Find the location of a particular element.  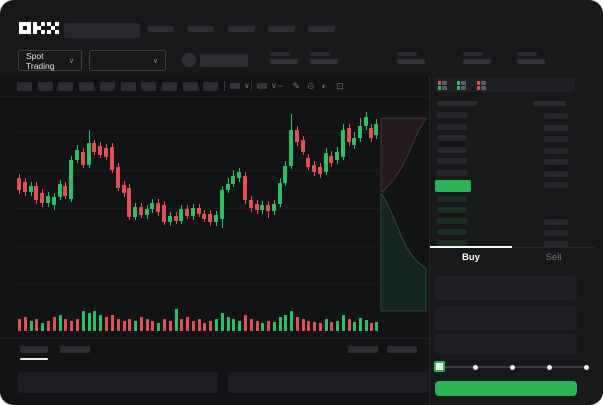

buy-button is located at coordinates (506, 388).